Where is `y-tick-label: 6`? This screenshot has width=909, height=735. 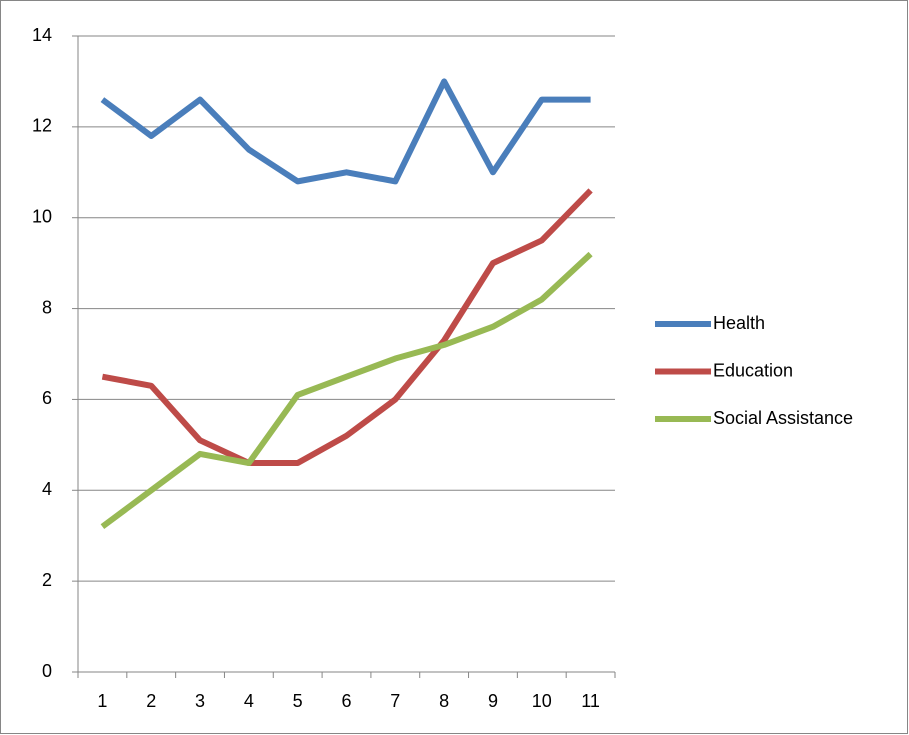
y-tick-label: 6 is located at coordinates (47, 398).